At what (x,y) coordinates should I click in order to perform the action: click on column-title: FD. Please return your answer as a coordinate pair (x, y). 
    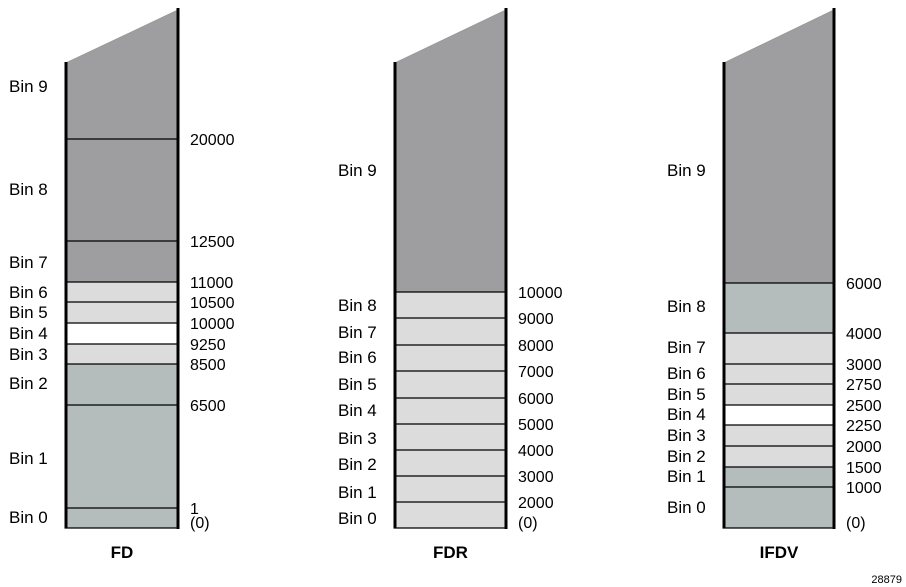
    Looking at the image, I should click on (122, 552).